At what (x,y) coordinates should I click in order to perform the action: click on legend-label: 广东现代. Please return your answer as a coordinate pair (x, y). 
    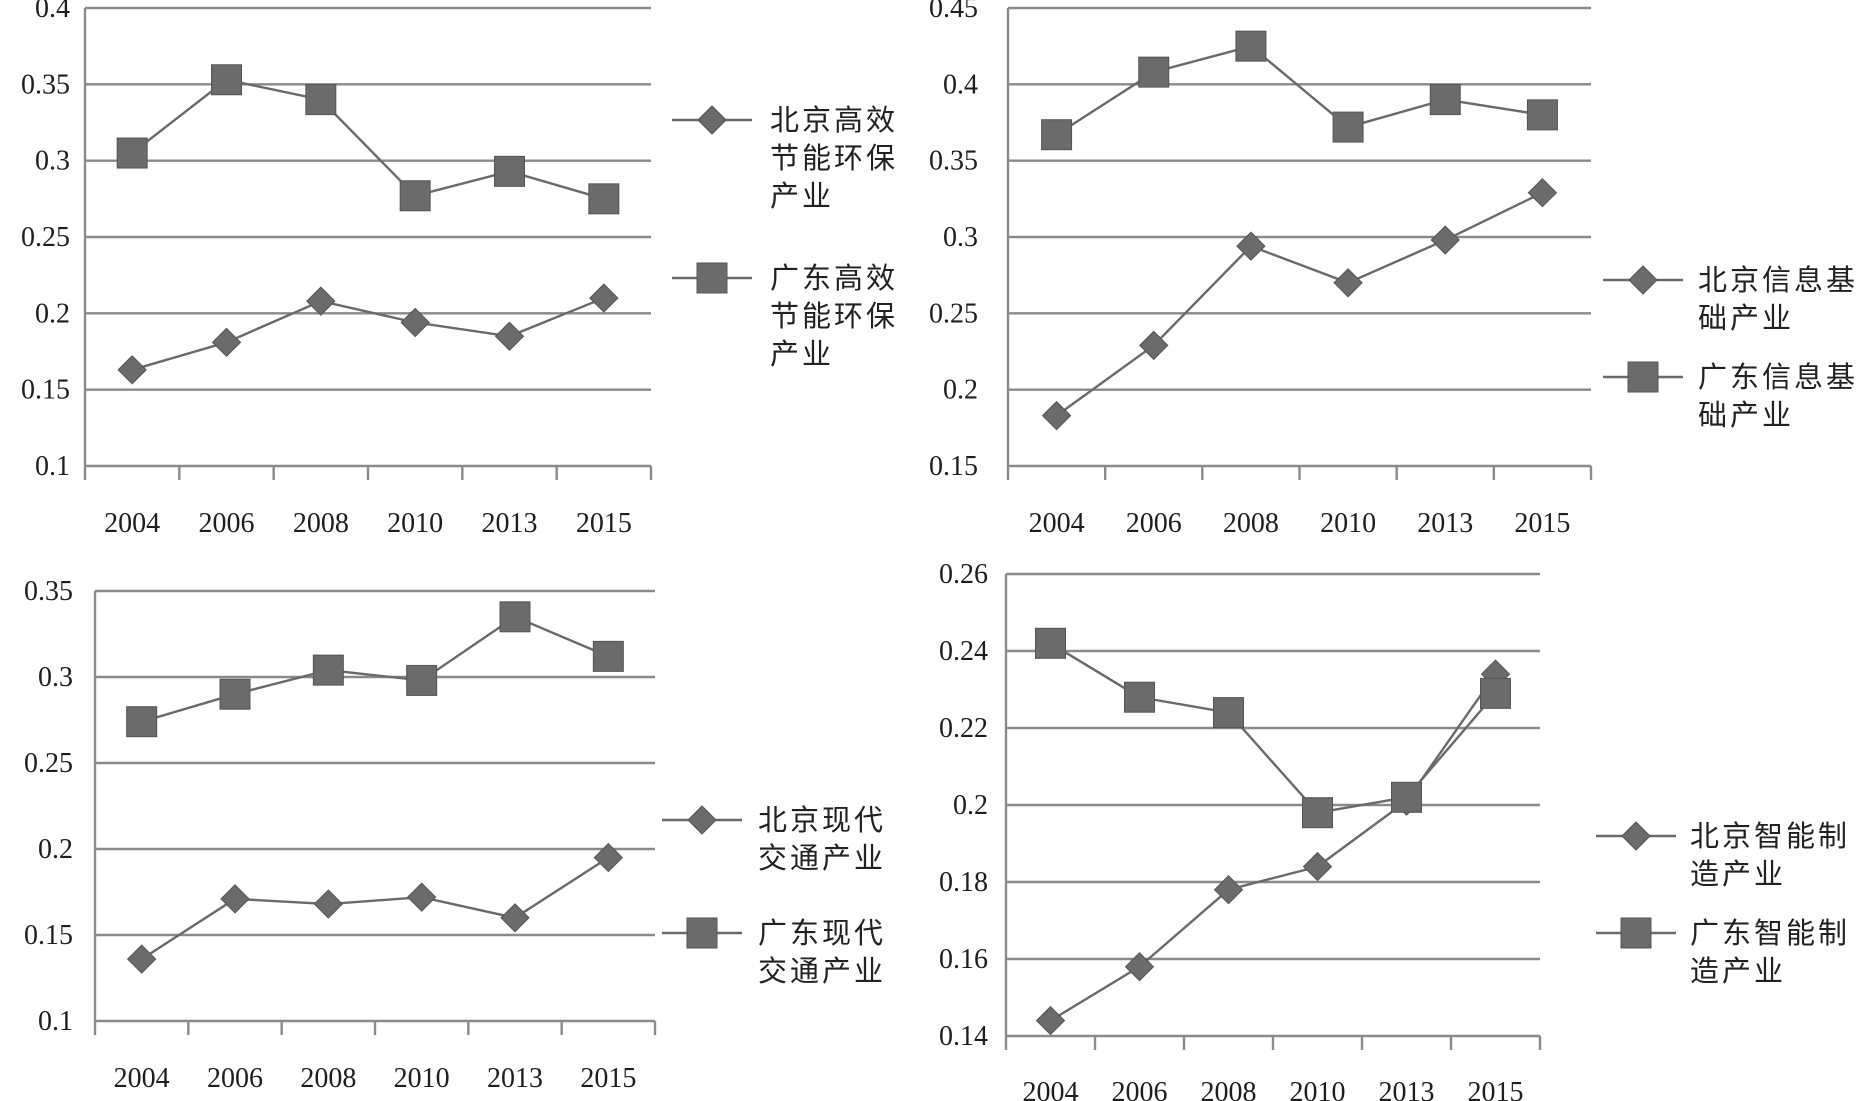
    Looking at the image, I should click on (822, 933).